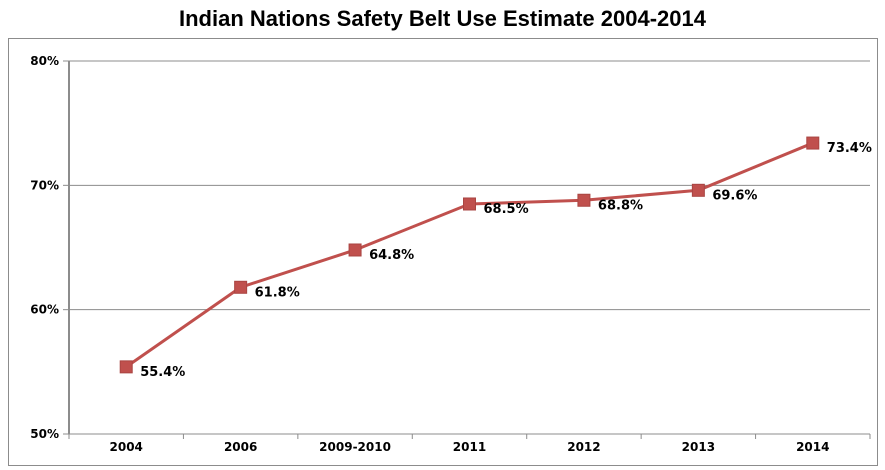 The image size is (885, 470). What do you see at coordinates (734, 195) in the screenshot?
I see `data-label: 69.6%` at bounding box center [734, 195].